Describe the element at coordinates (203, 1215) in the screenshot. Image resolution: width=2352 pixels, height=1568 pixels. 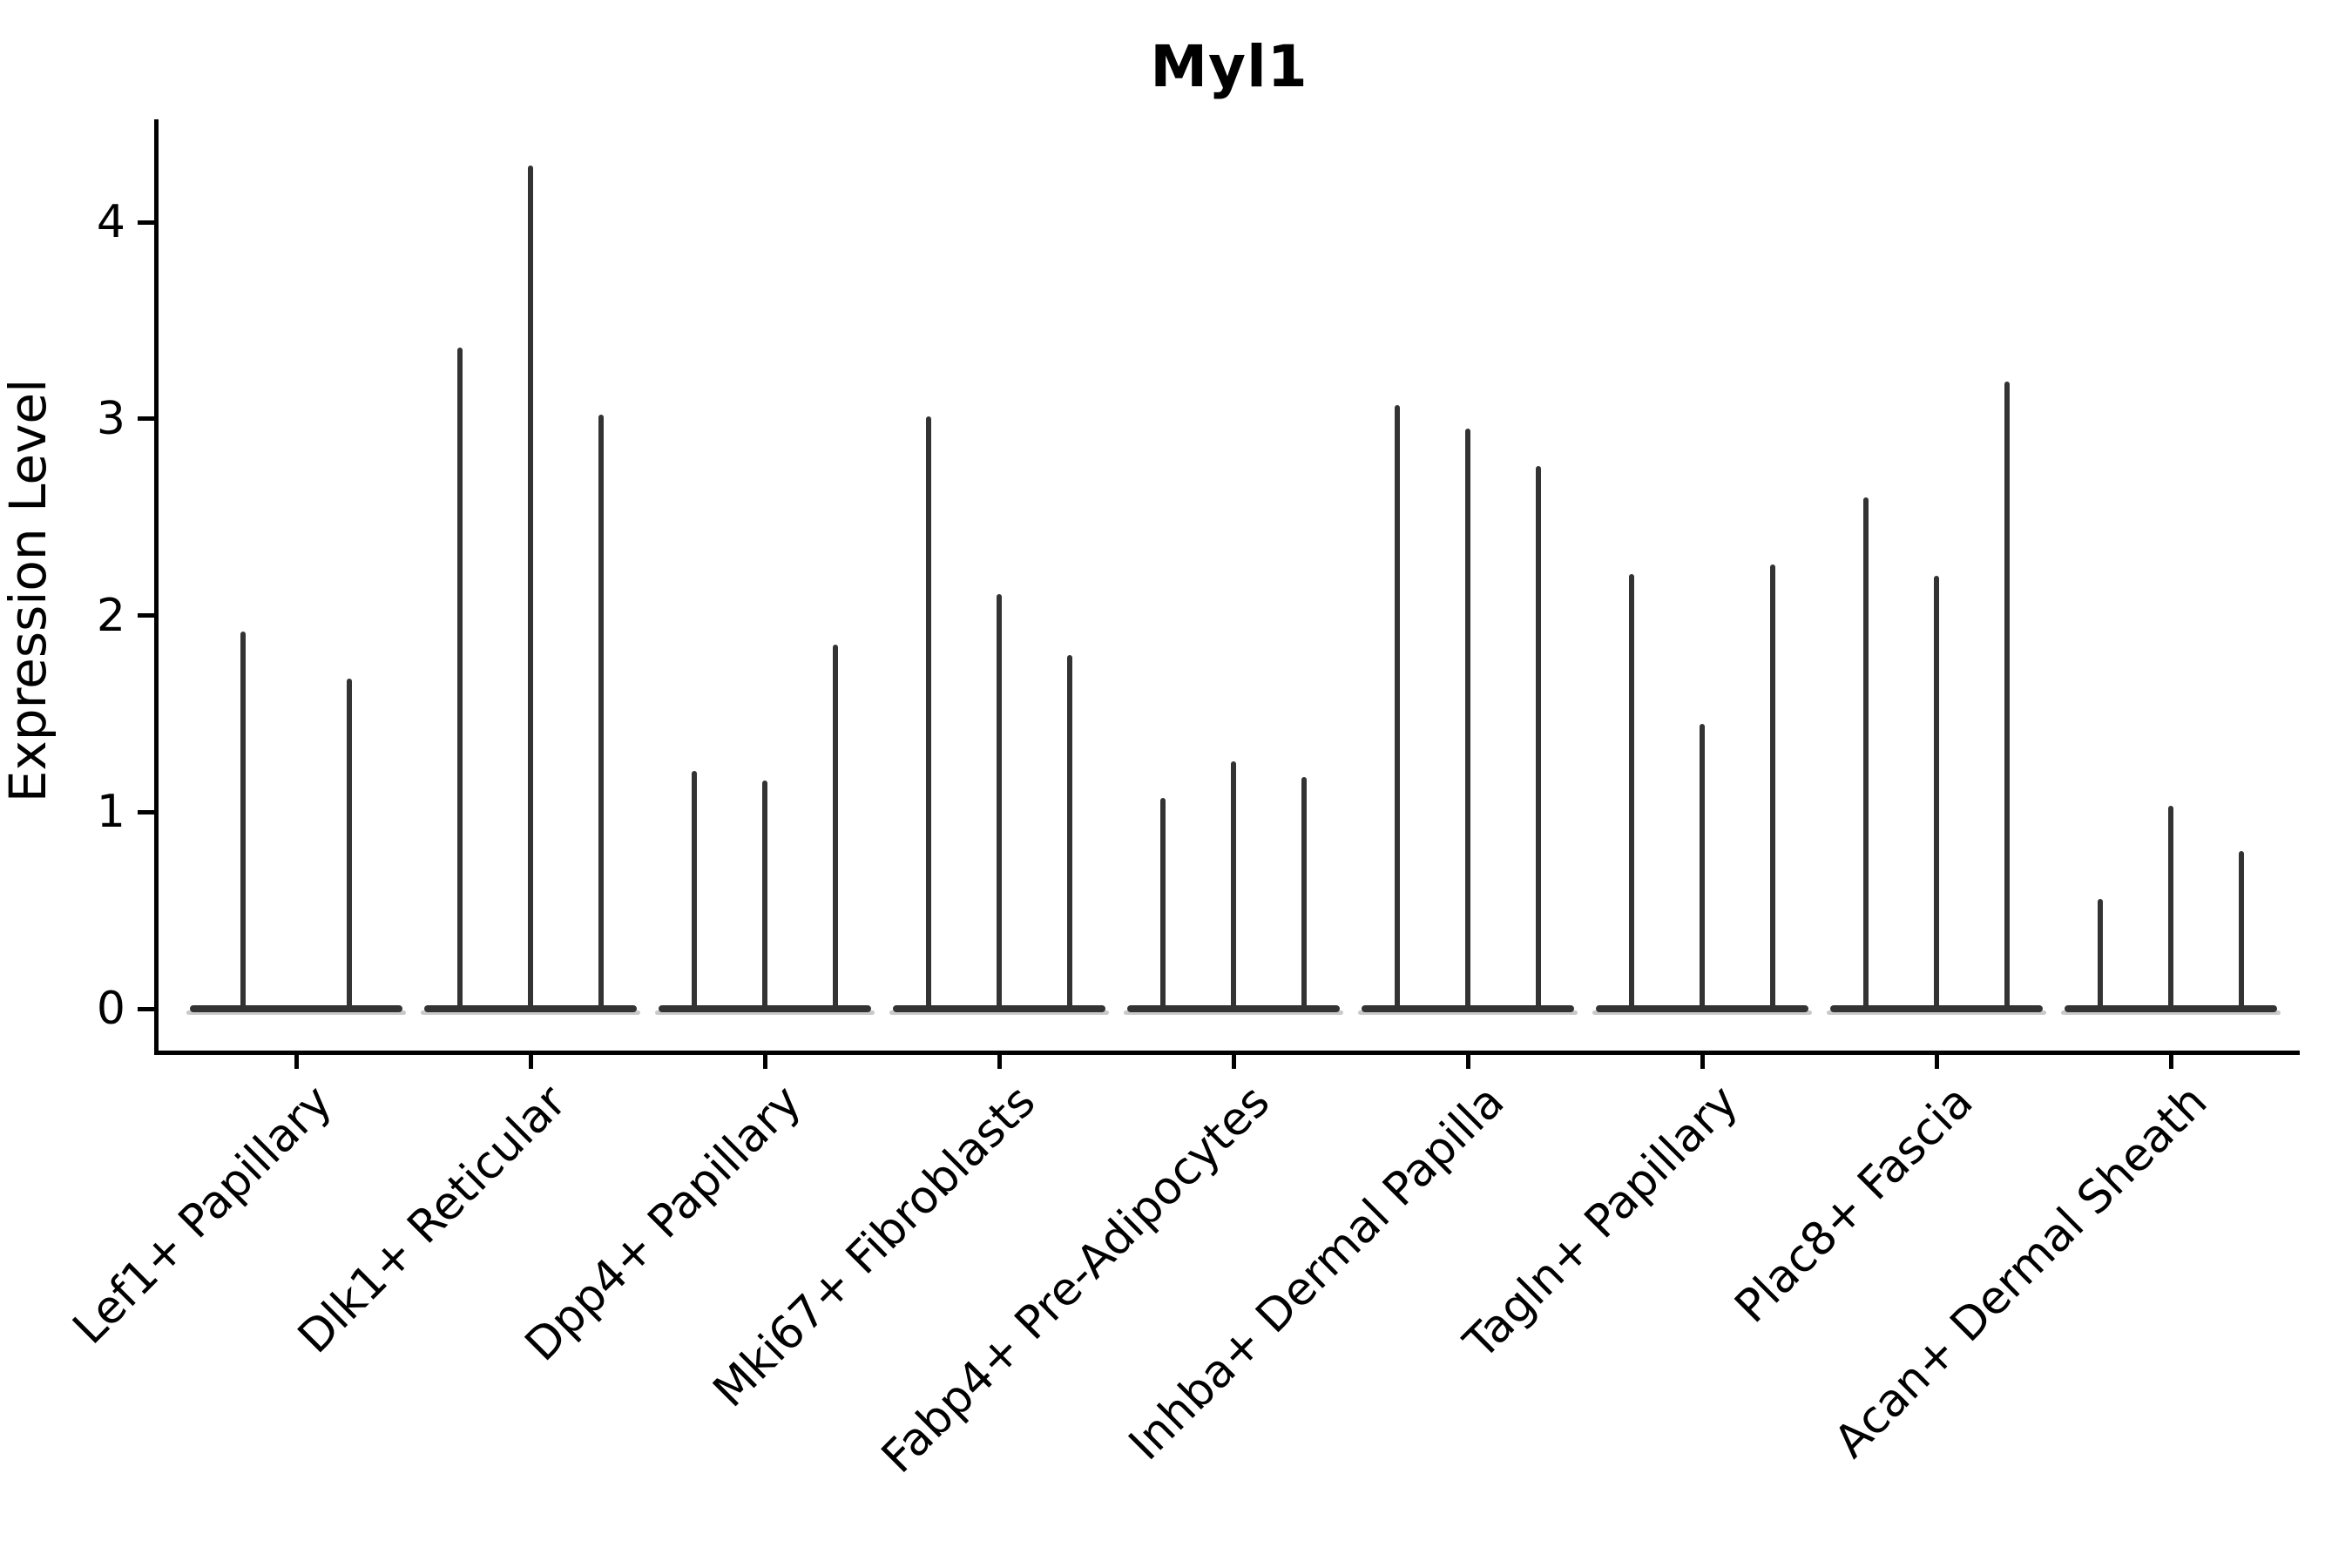
I see `x-tick-label: Lef1+ Papillary` at that location.